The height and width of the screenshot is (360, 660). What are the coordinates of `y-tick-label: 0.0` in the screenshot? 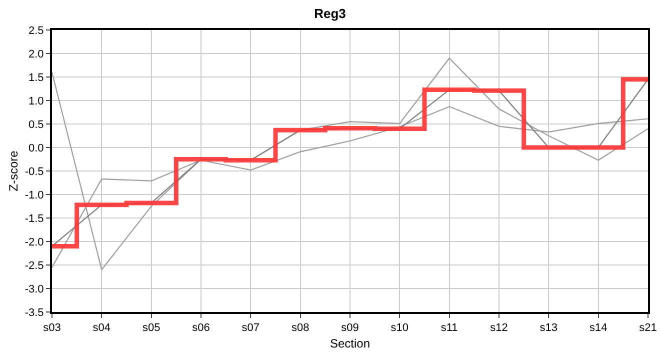 It's located at (36, 148).